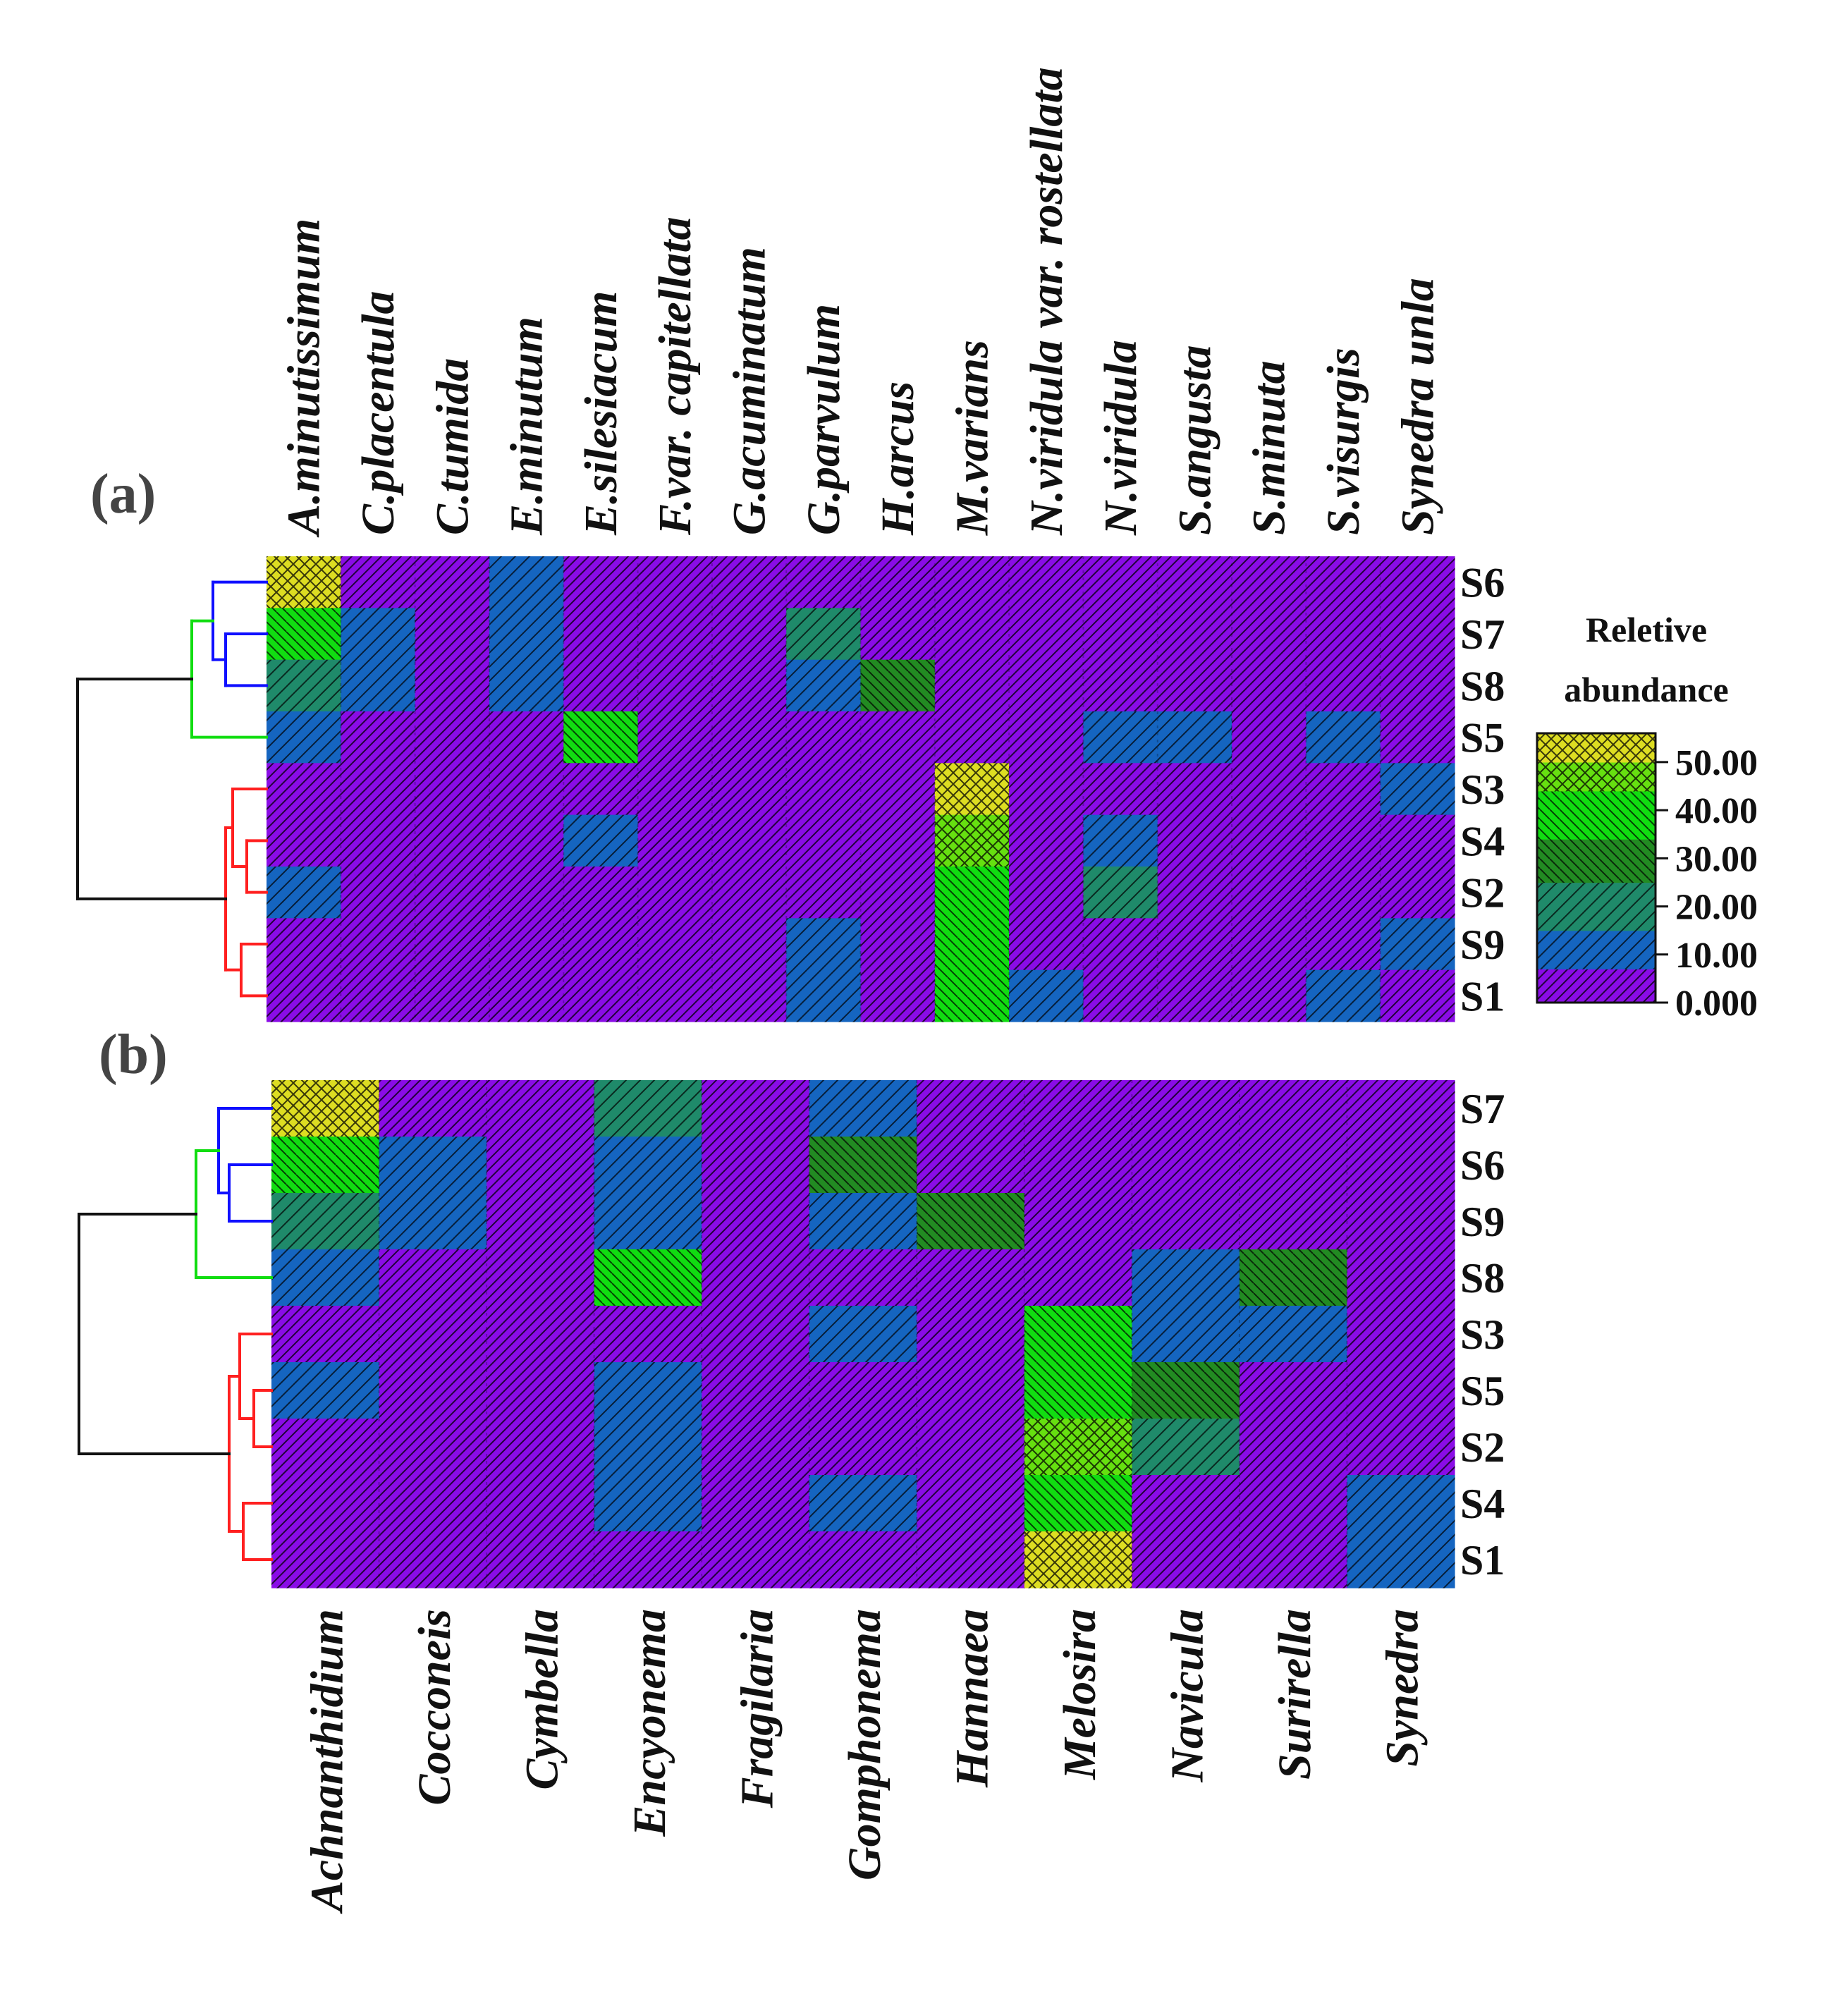  I want to click on panel-a-cell-s3-m-varians, so click(972, 790).